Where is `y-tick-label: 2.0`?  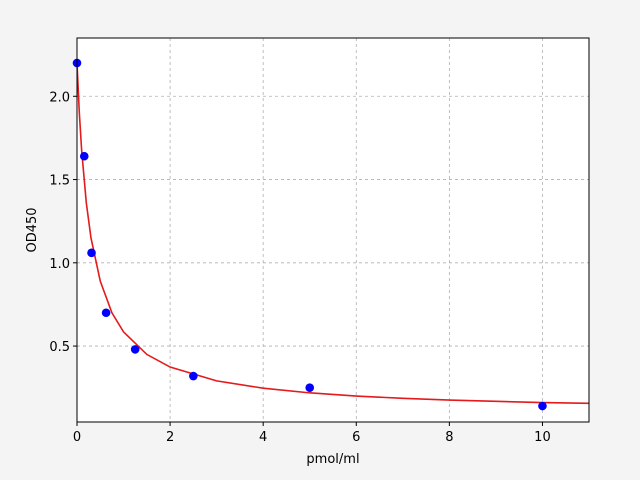
y-tick-label: 2.0 is located at coordinates (59, 97).